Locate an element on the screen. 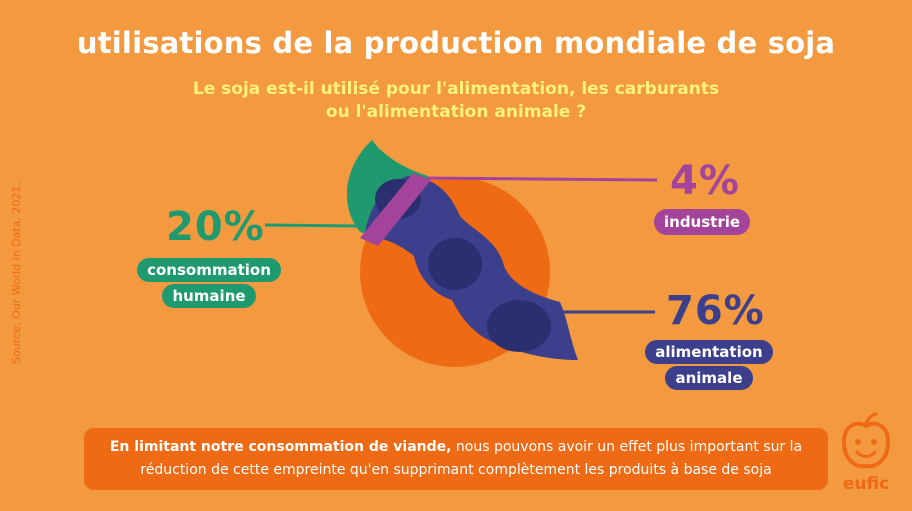 The image size is (912, 511). subtitle-line-2: ou l'alimentation animale ? is located at coordinates (456, 112).